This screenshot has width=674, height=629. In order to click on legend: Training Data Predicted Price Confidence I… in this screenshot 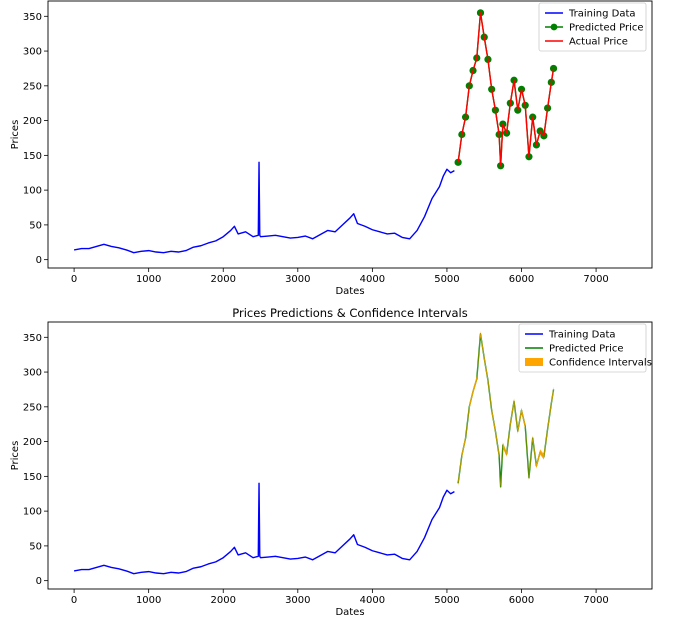, I will do `click(585, 348)`.